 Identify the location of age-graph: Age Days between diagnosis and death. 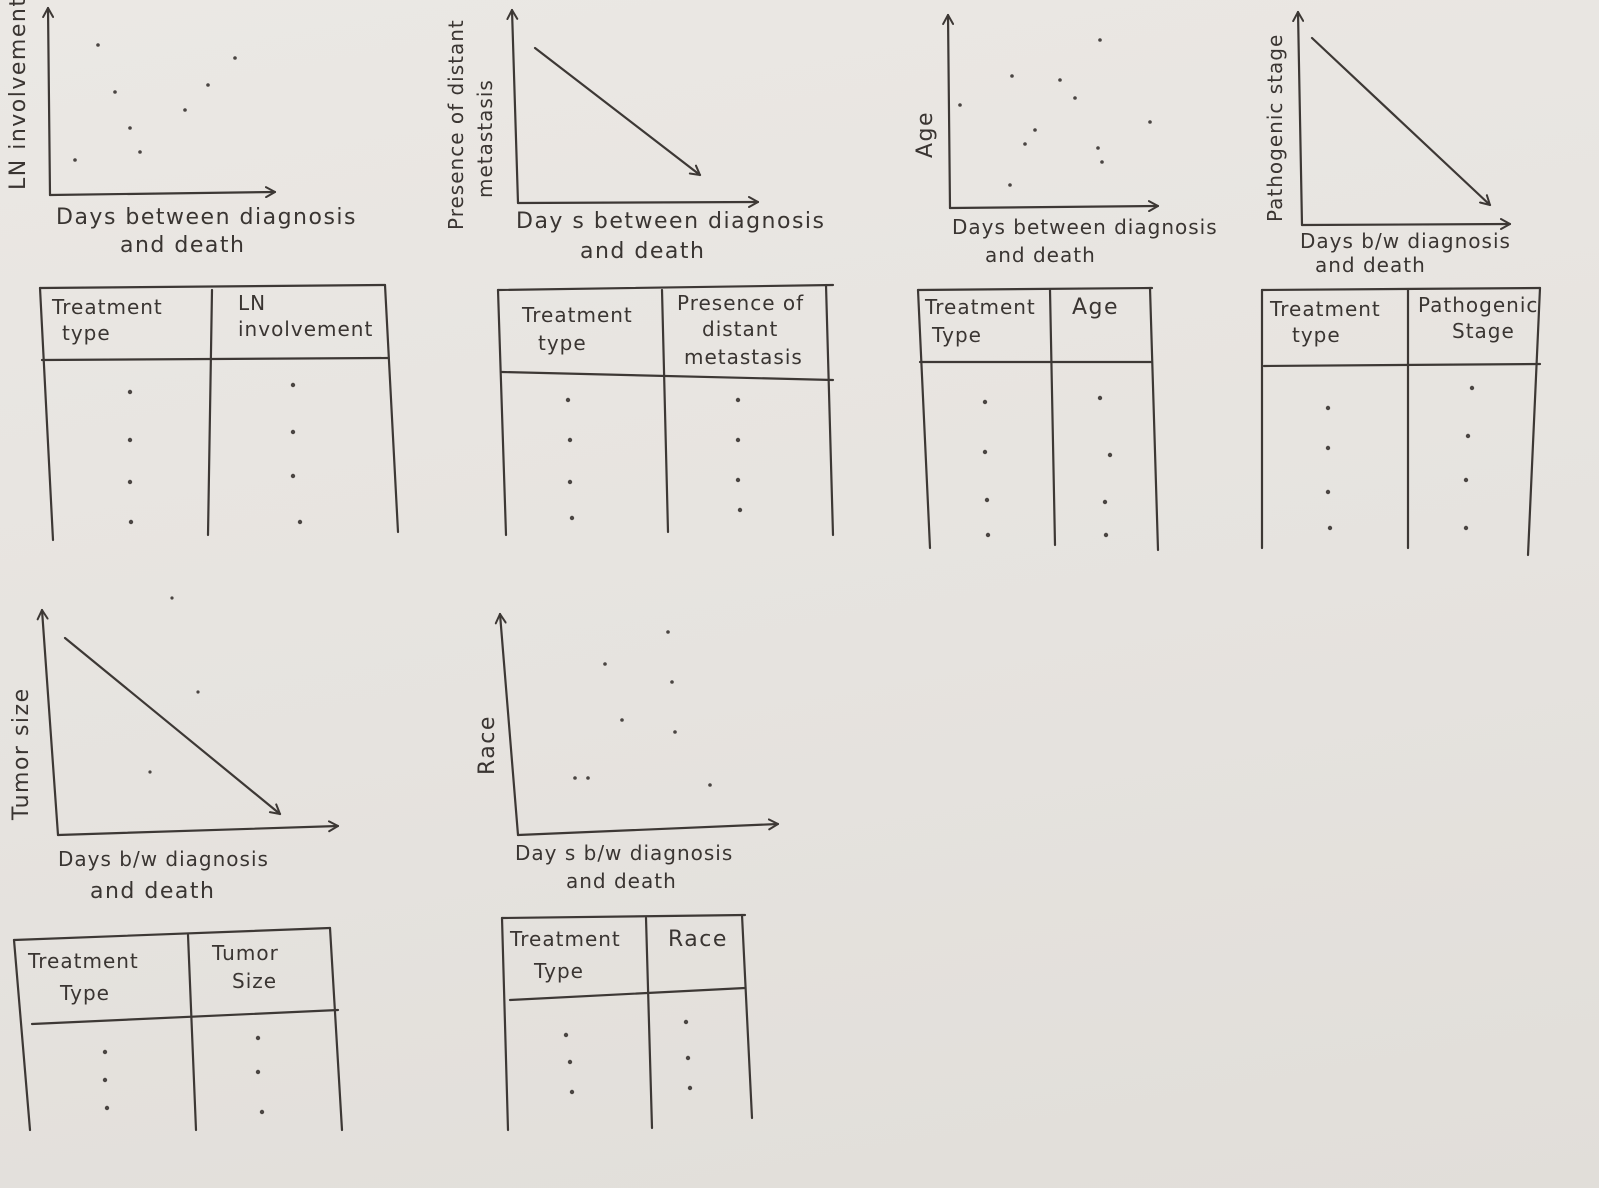
(1065, 140).